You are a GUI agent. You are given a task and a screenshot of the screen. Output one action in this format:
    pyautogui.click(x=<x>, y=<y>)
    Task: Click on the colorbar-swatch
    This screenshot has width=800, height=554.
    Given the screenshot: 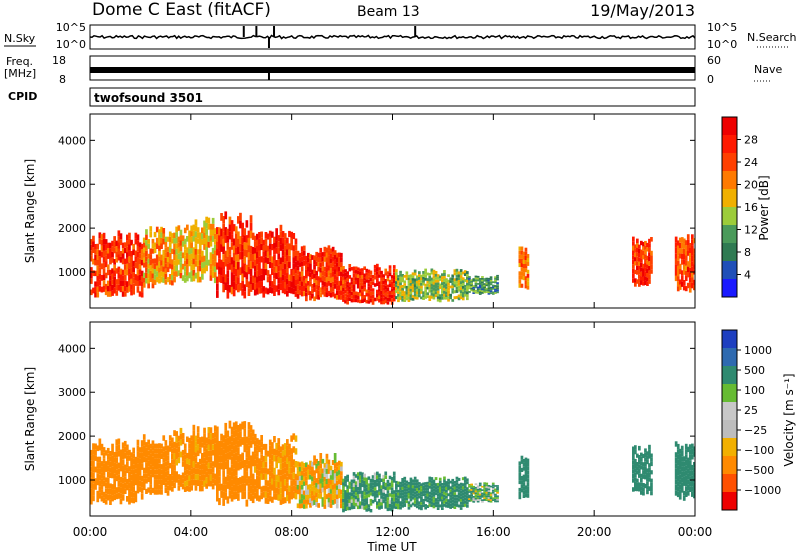 What is the action you would take?
    pyautogui.click(x=729, y=339)
    